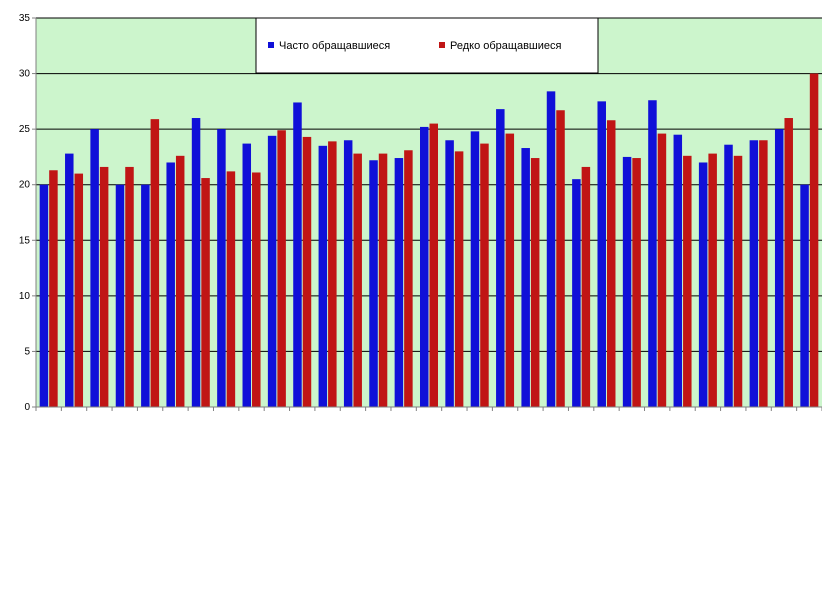 The image size is (822, 590). Describe the element at coordinates (27, 407) in the screenshot. I see `y-tick-label-0: 0` at that location.